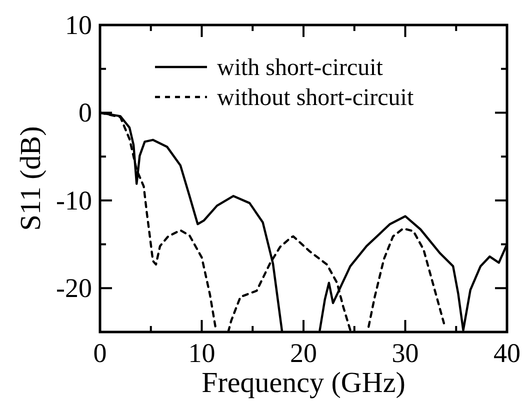 Image resolution: width=528 pixels, height=402 pixels. I want to click on legend-label: without short-circuit, so click(315, 98).